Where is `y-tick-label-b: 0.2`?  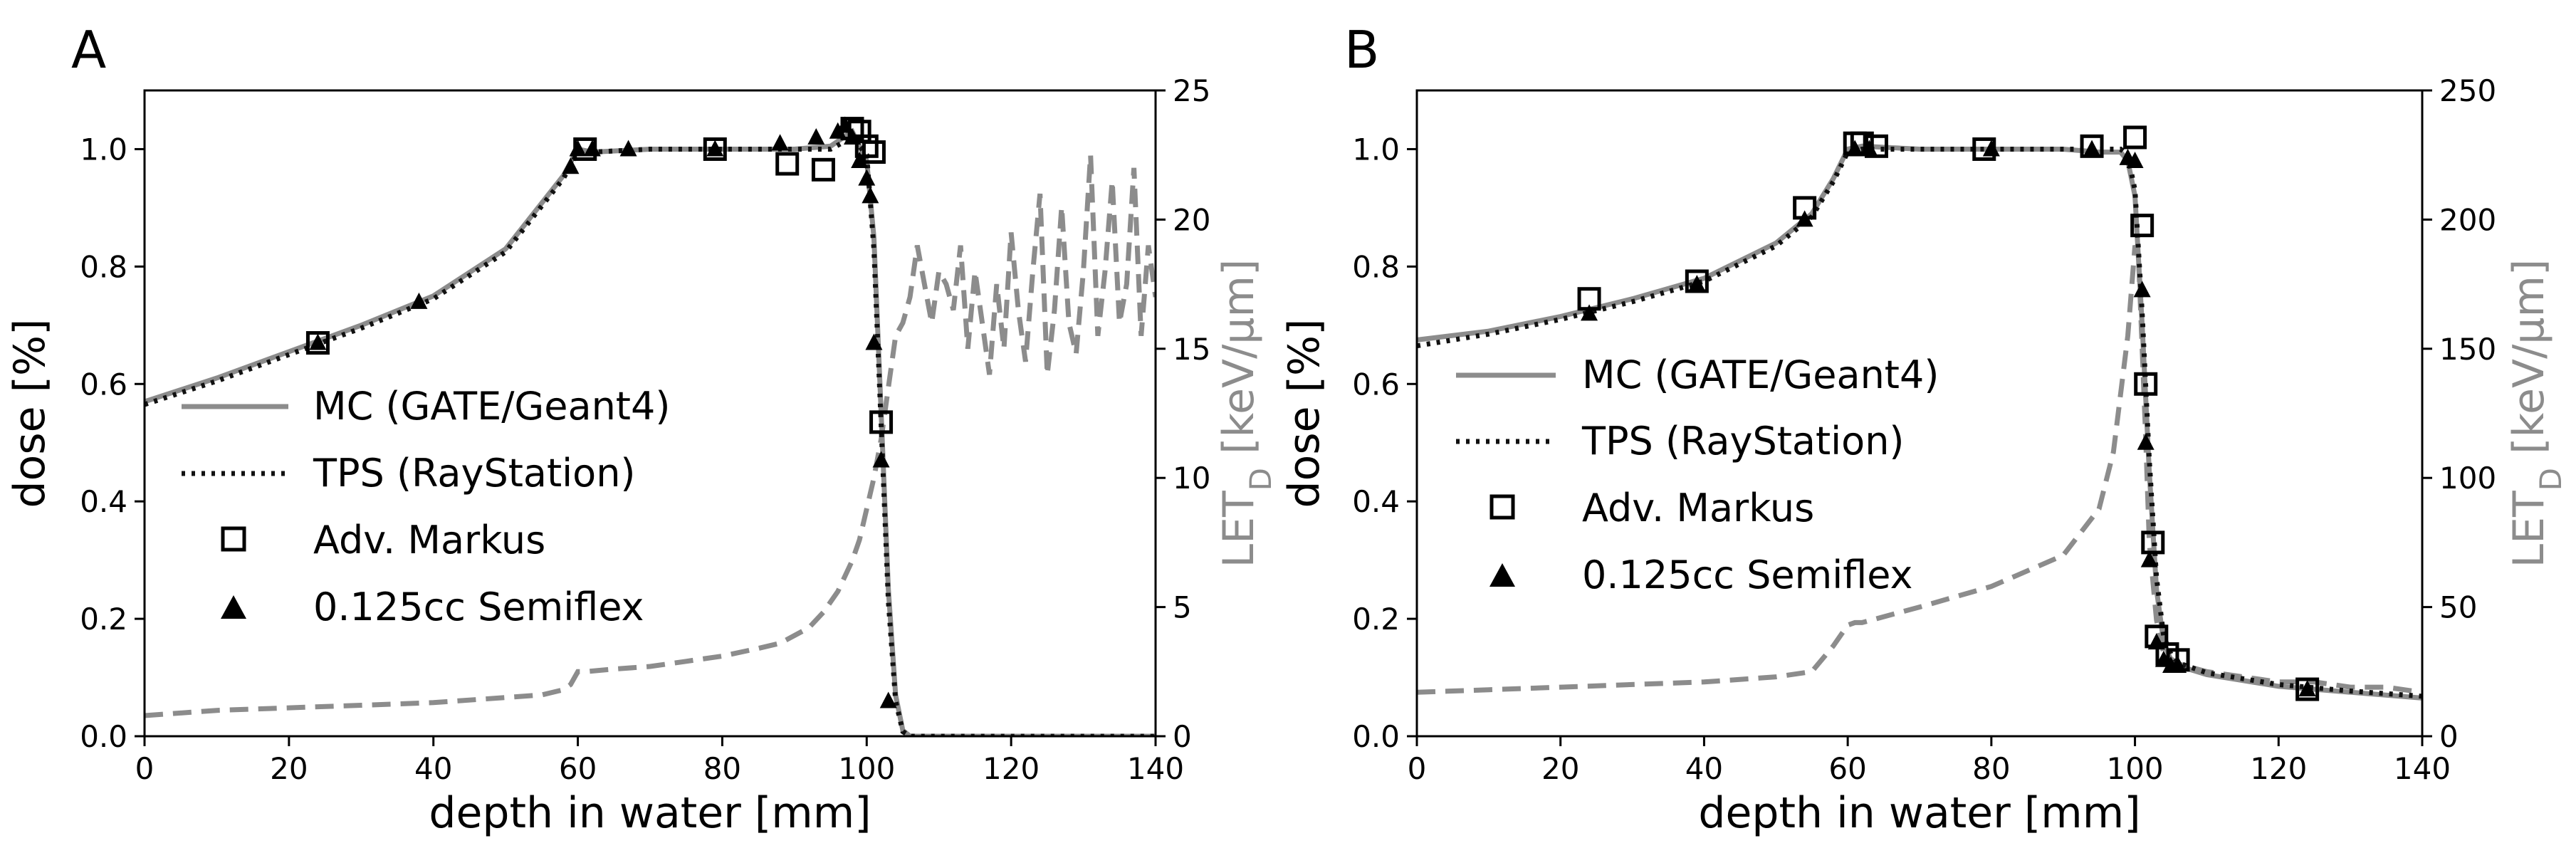
y-tick-label-b: 0.2 is located at coordinates (1376, 620).